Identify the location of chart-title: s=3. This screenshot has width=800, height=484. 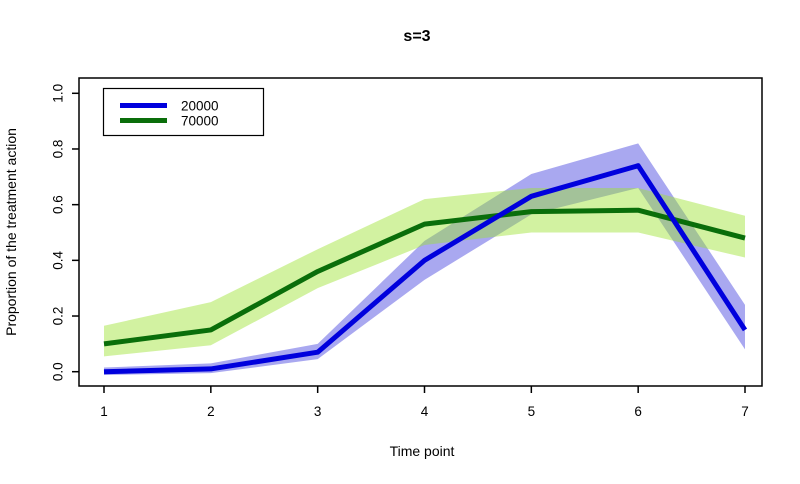
(416, 36).